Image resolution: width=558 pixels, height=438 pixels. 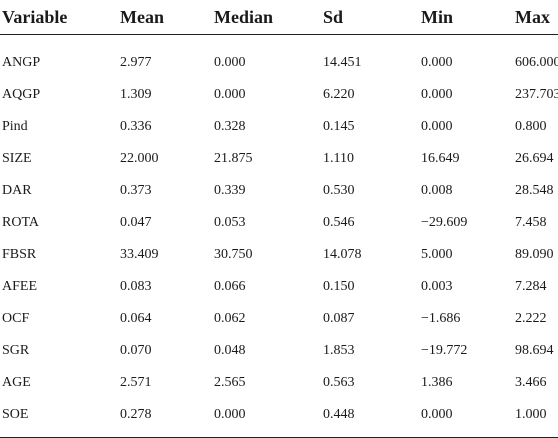 I want to click on cell-median: 0.066, so click(x=230, y=286).